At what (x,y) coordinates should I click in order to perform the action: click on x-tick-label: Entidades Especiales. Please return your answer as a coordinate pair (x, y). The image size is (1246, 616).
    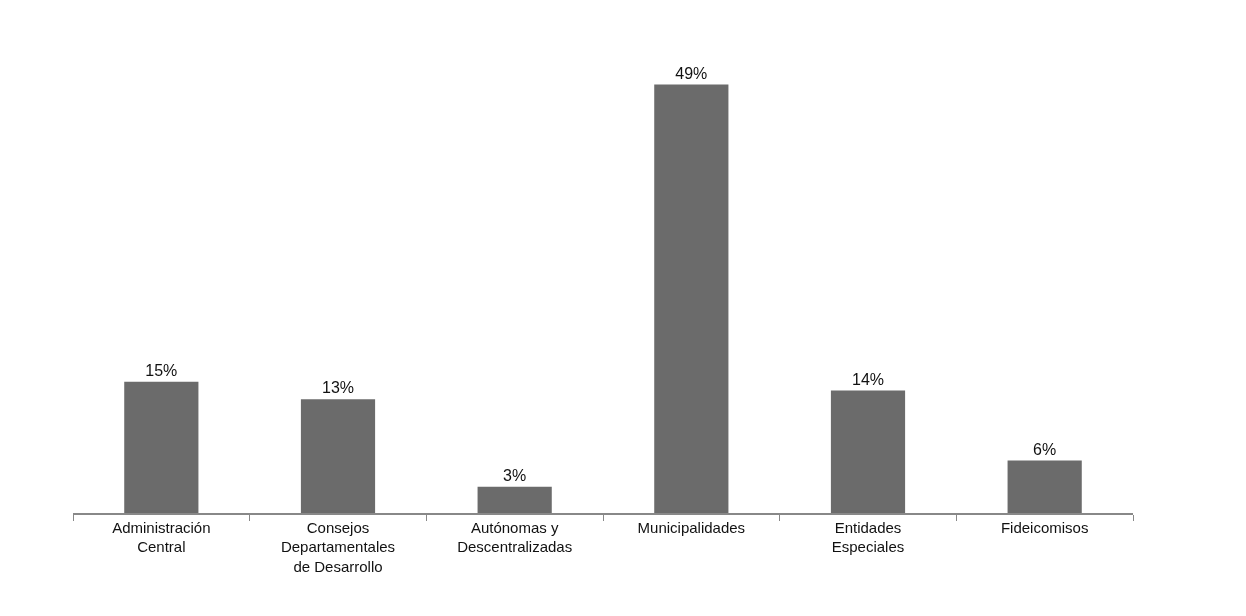
    Looking at the image, I should click on (868, 537).